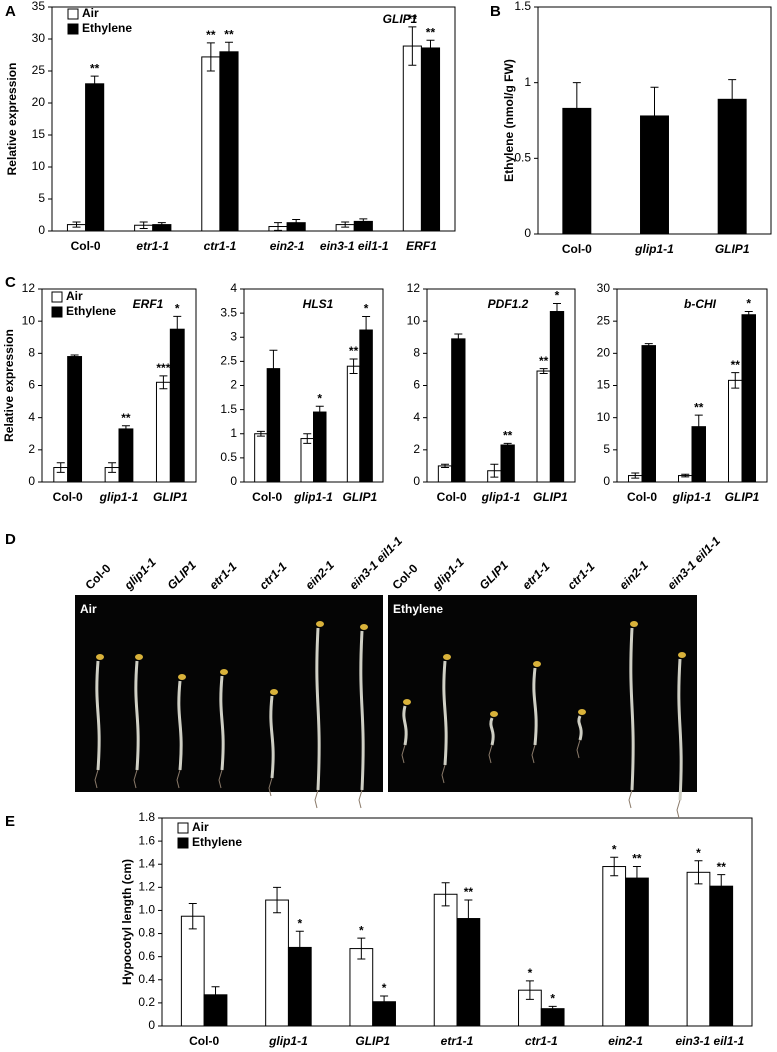 Image resolution: width=777 pixels, height=1052 pixels. What do you see at coordinates (31, 353) in the screenshot?
I see `y-tick-label: 8` at bounding box center [31, 353].